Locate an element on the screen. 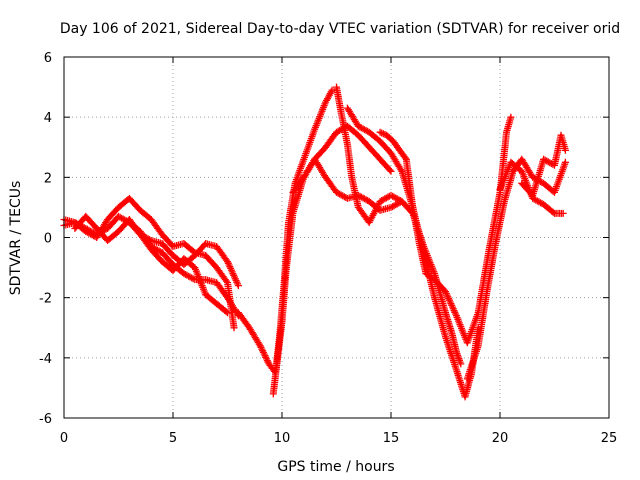  x-tick-label: 0 is located at coordinates (64, 438).